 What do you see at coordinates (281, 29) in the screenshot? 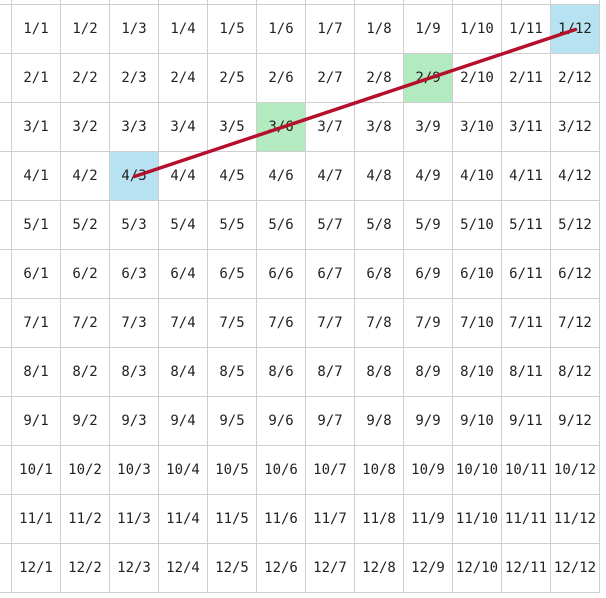
I see `fraction-cell-1-6: 1/6` at bounding box center [281, 29].